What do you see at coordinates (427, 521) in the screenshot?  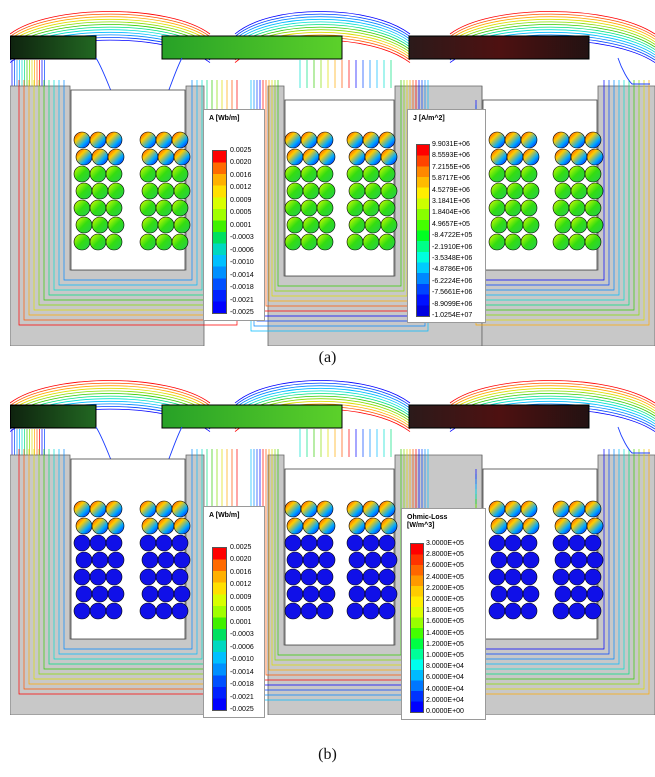 I see `ohmic-loss-legend-title: Ohmic-Loss [W/m^3]` at bounding box center [427, 521].